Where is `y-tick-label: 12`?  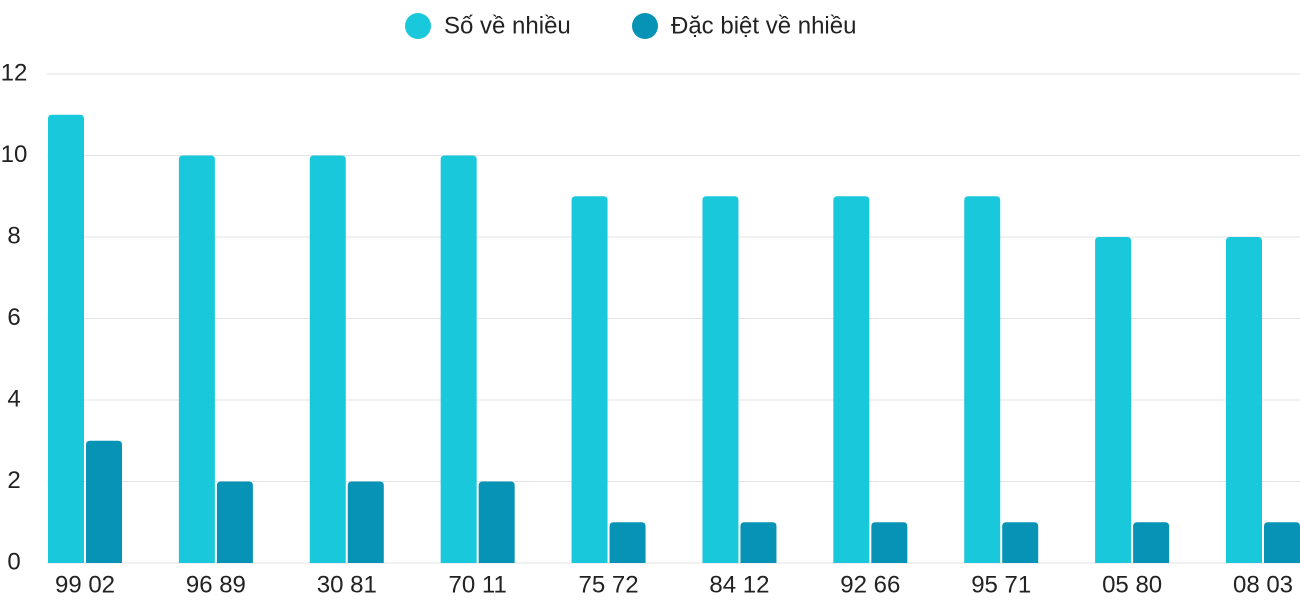
y-tick-label: 12 is located at coordinates (14, 72).